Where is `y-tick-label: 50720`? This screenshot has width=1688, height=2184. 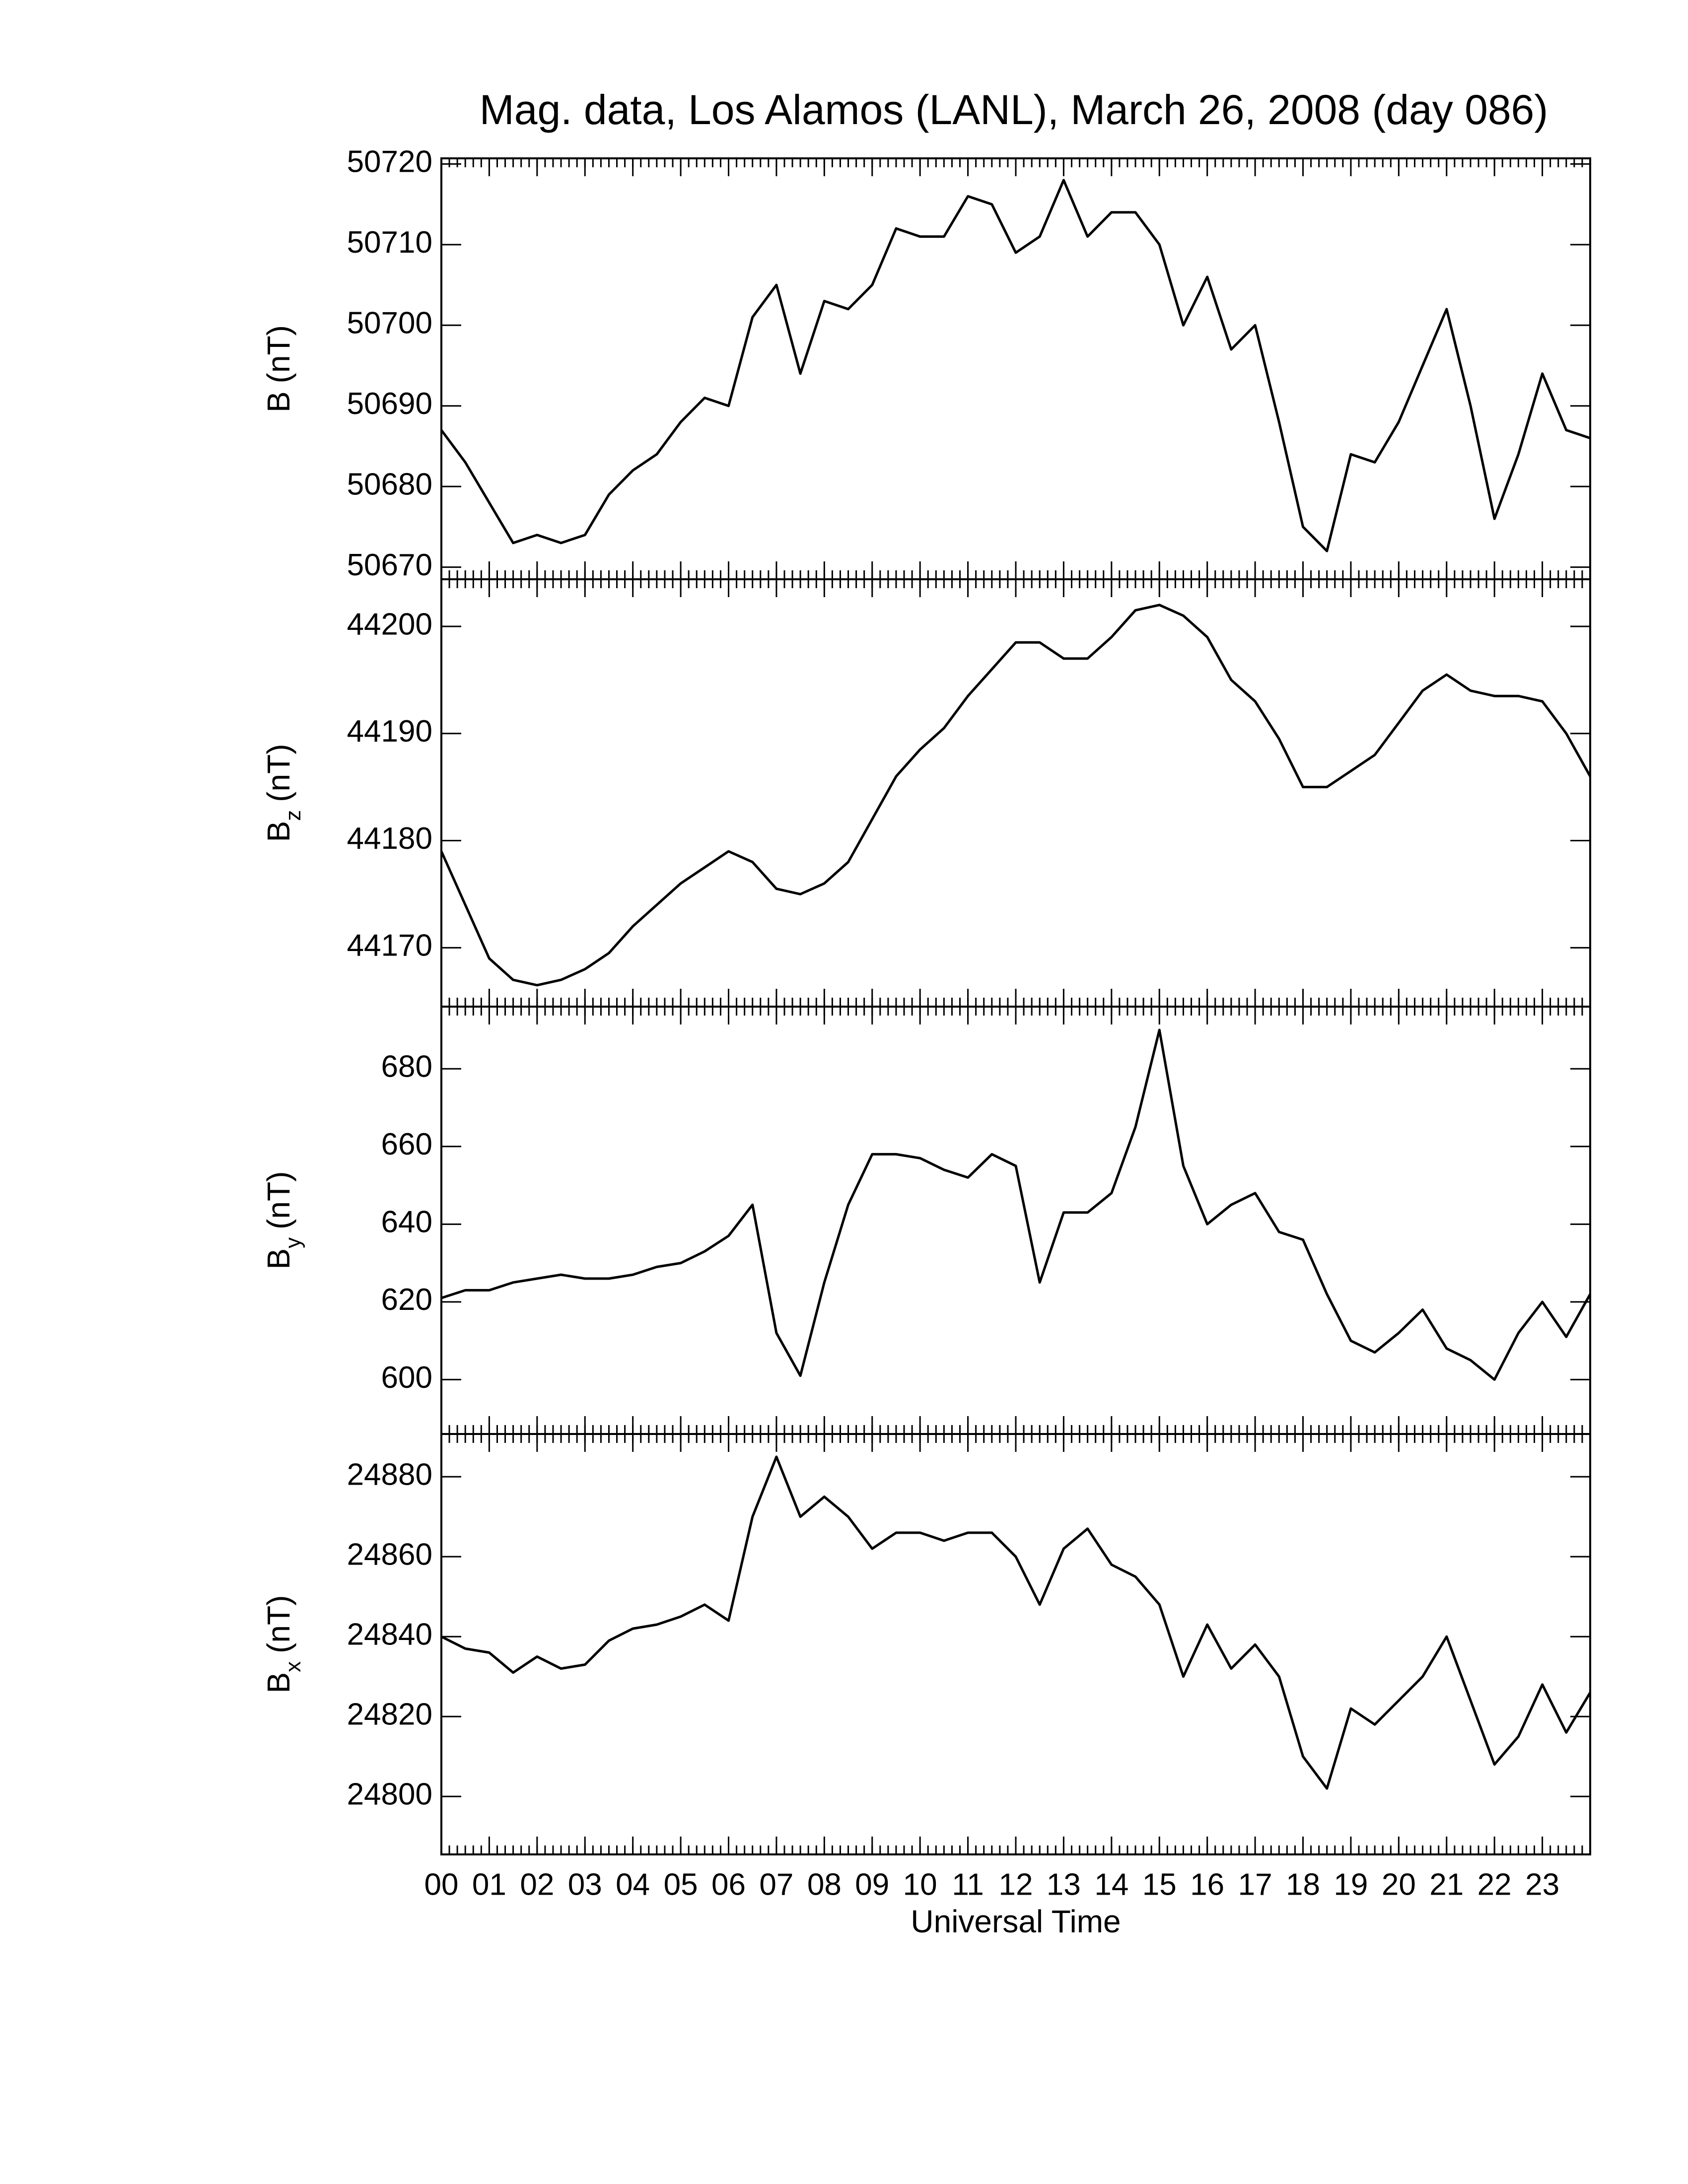 y-tick-label: 50720 is located at coordinates (389, 162).